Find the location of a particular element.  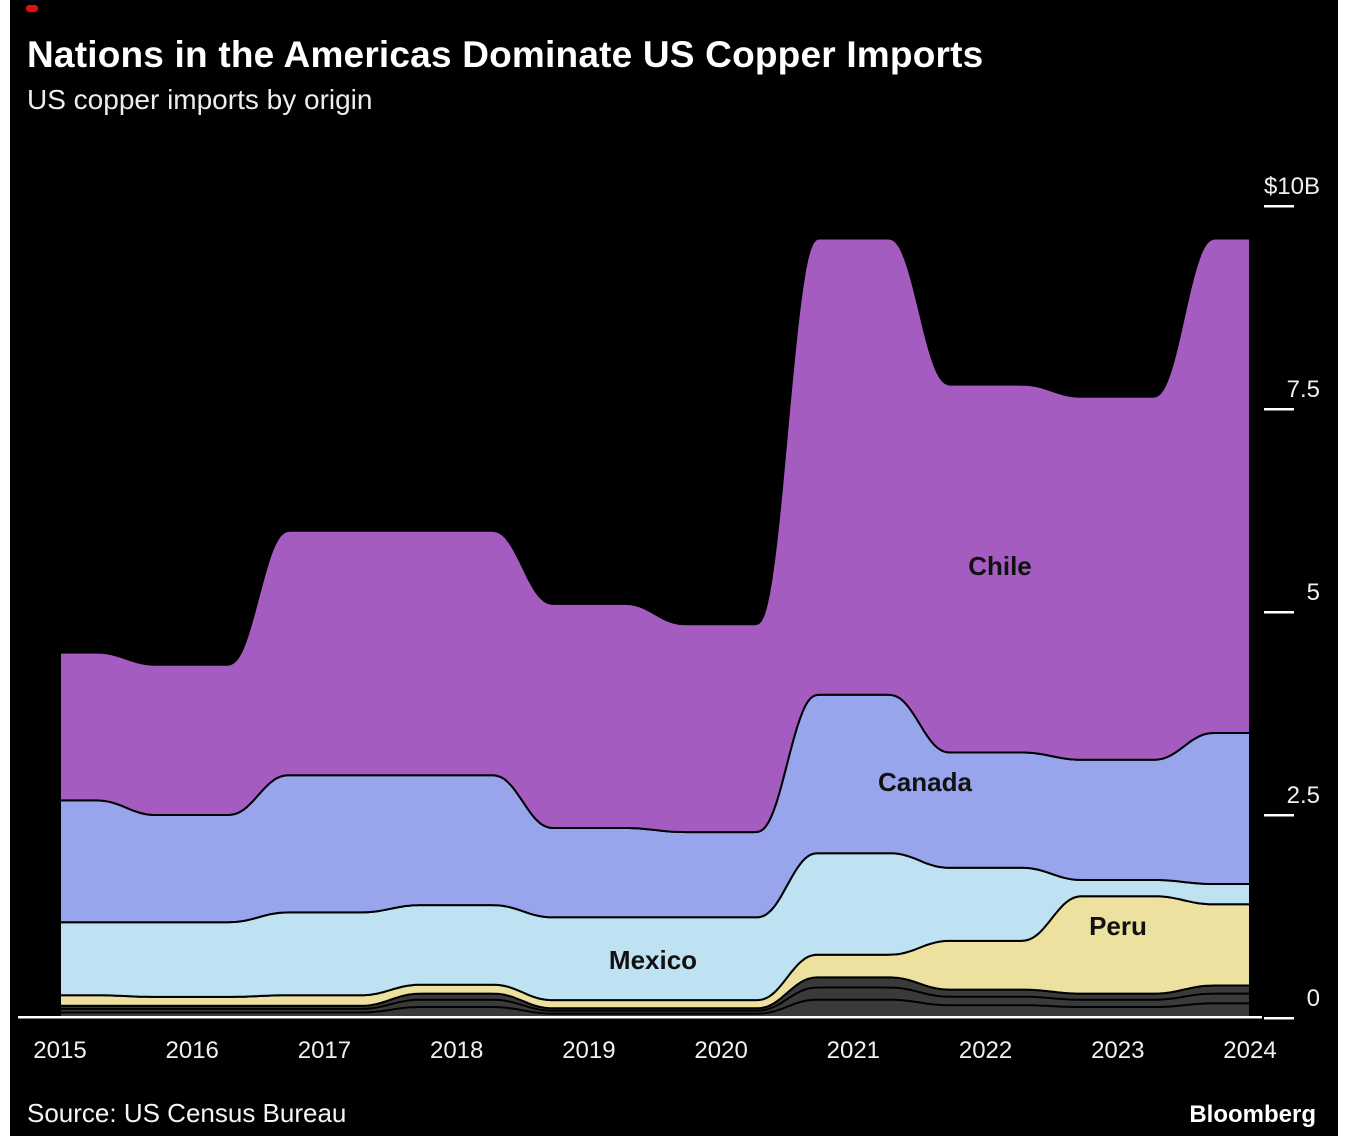

x-tick-label: 2023 is located at coordinates (1117, 1050).